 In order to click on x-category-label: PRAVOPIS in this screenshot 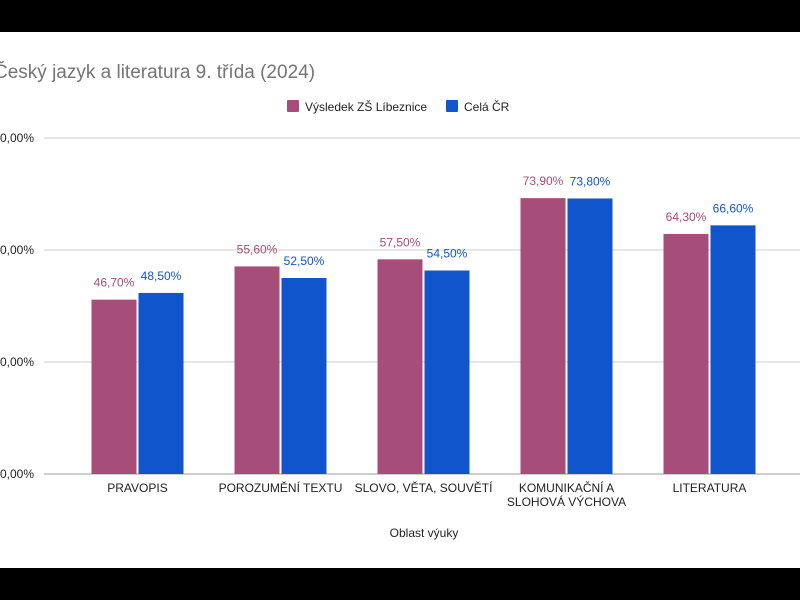, I will do `click(137, 488)`.